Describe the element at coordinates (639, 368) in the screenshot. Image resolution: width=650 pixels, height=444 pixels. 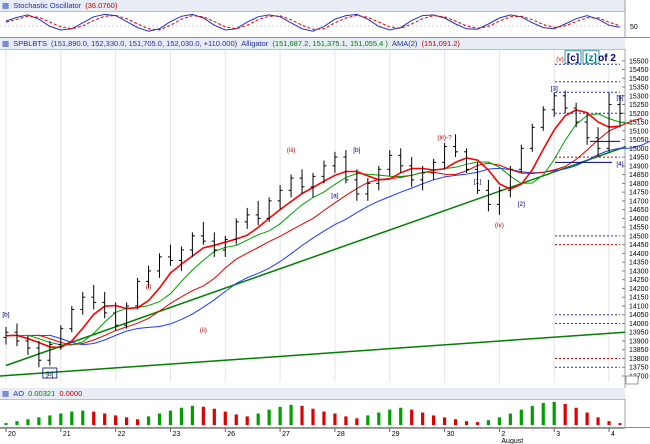
I see `price-tick-label: 13750` at that location.